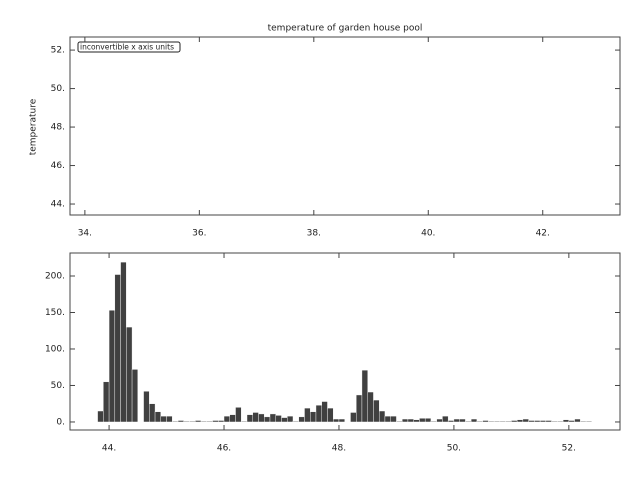 Image resolution: width=640 pixels, height=480 pixels. What do you see at coordinates (345, 29) in the screenshot?
I see `chart-title: temperature of garden house pool` at bounding box center [345, 29].